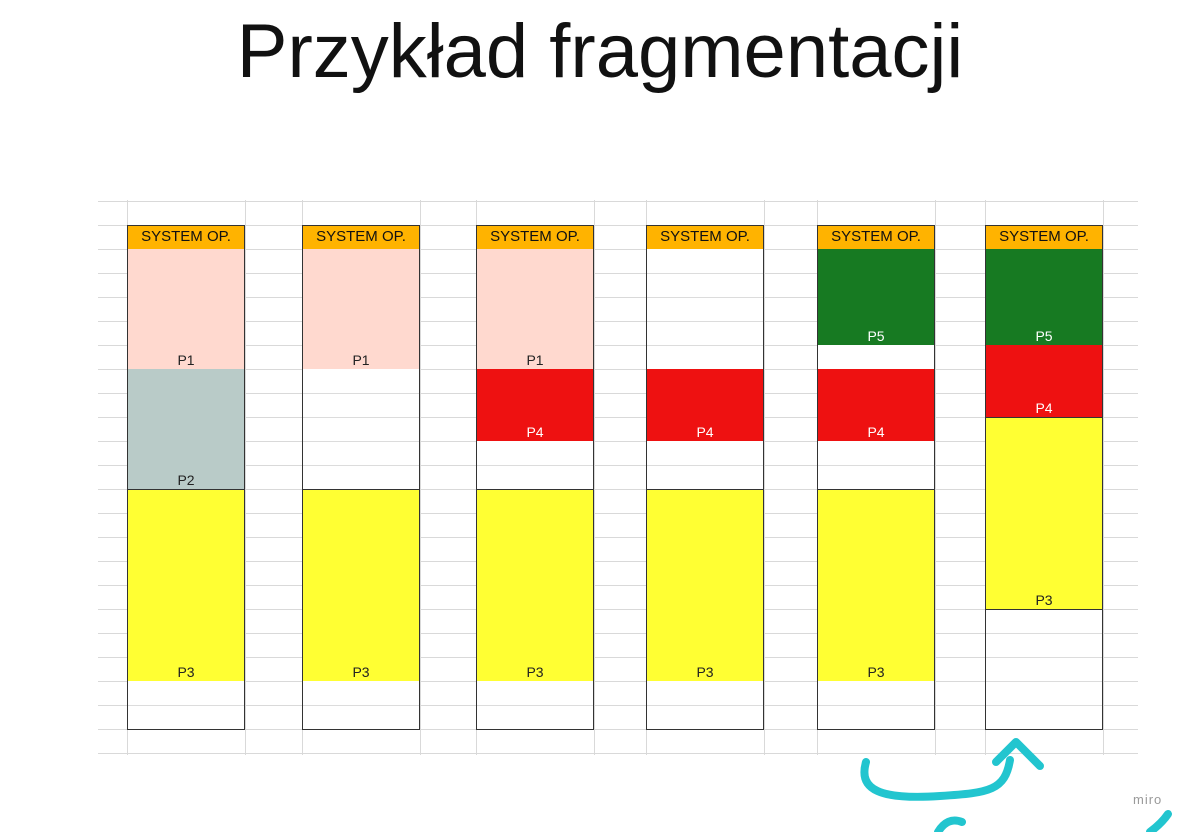  What do you see at coordinates (600, 51) in the screenshot?
I see `page-title: Przykład fragmentacji` at bounding box center [600, 51].